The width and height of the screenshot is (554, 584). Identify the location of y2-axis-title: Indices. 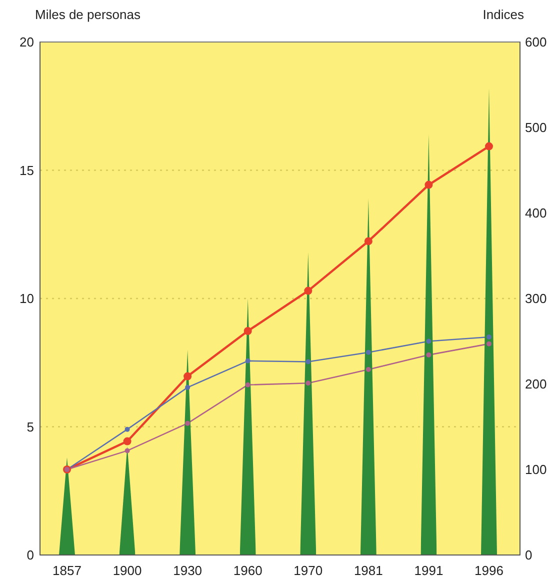
(503, 14).